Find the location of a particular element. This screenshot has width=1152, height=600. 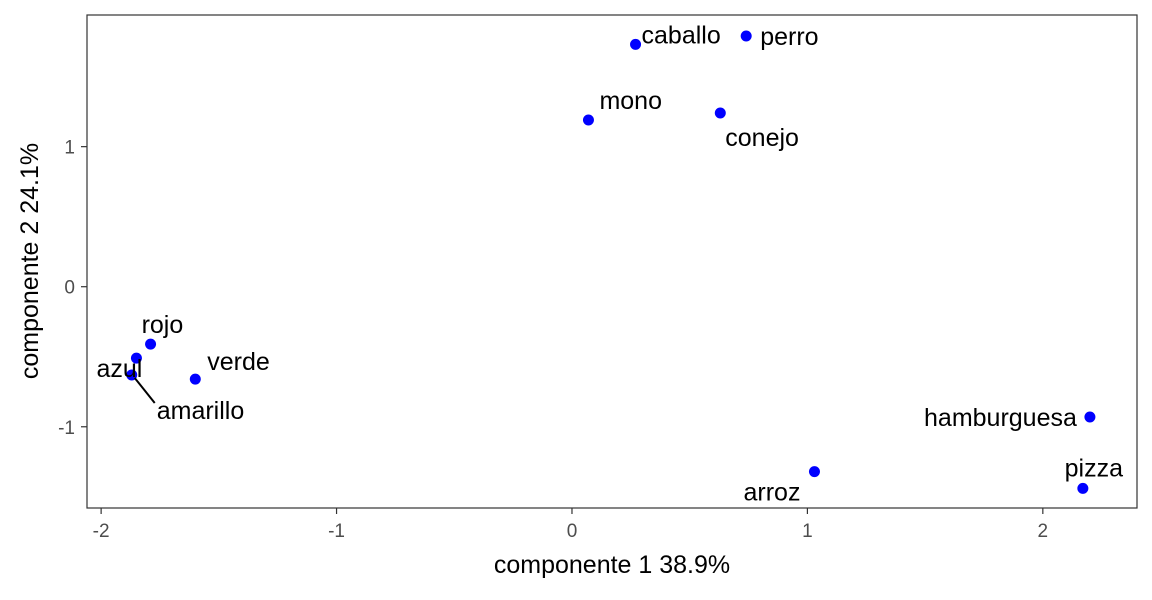

y-tick-label: 0 is located at coordinates (69, 288).